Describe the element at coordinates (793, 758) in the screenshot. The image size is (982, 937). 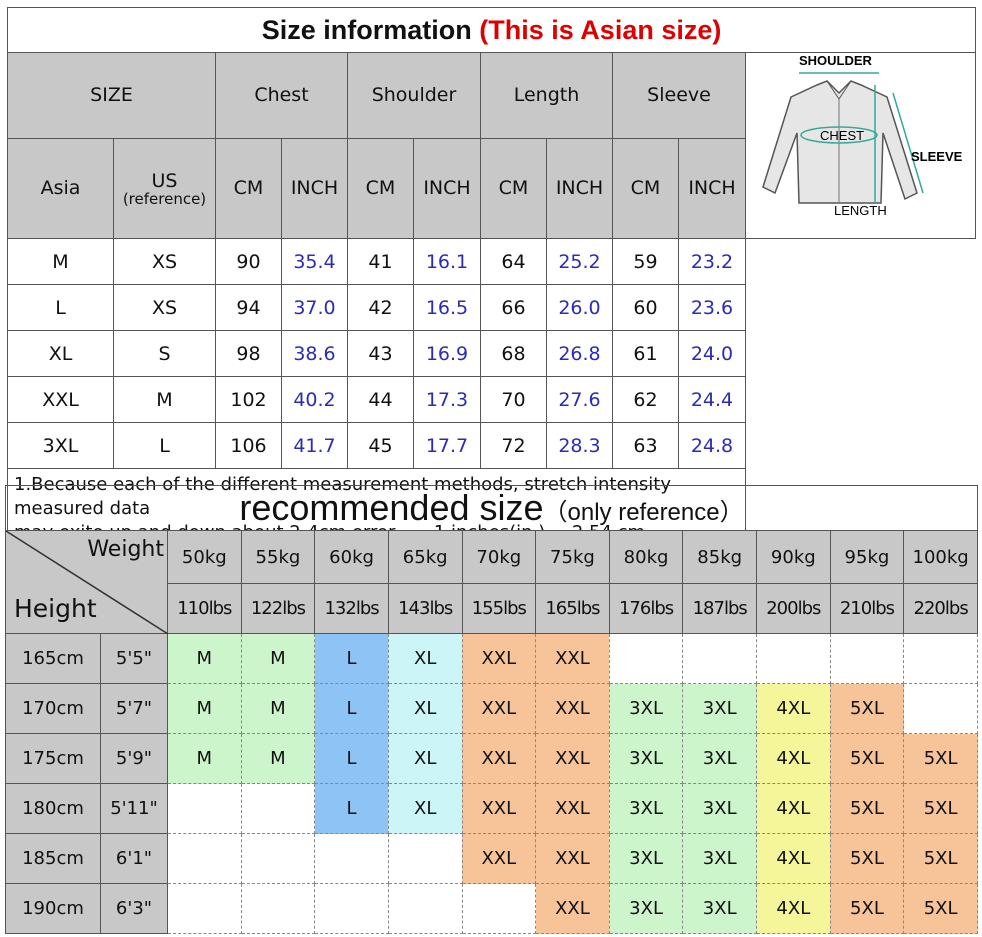
I see `recommended-size-cell: 4XL` at that location.